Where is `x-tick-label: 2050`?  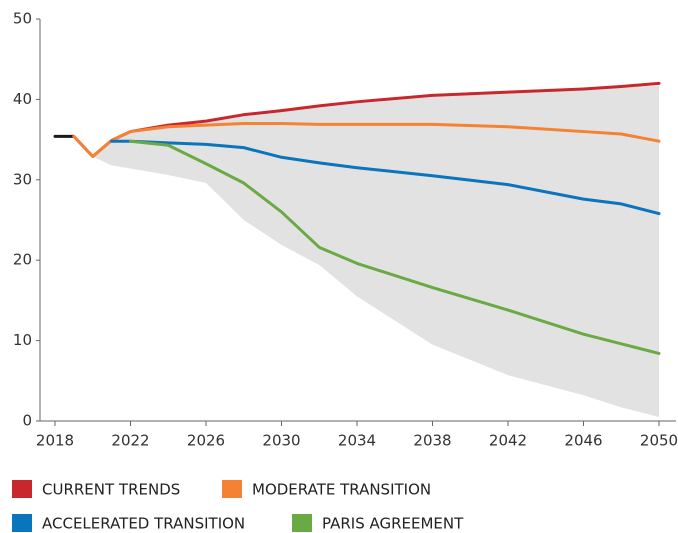
x-tick-label: 2050 is located at coordinates (659, 441).